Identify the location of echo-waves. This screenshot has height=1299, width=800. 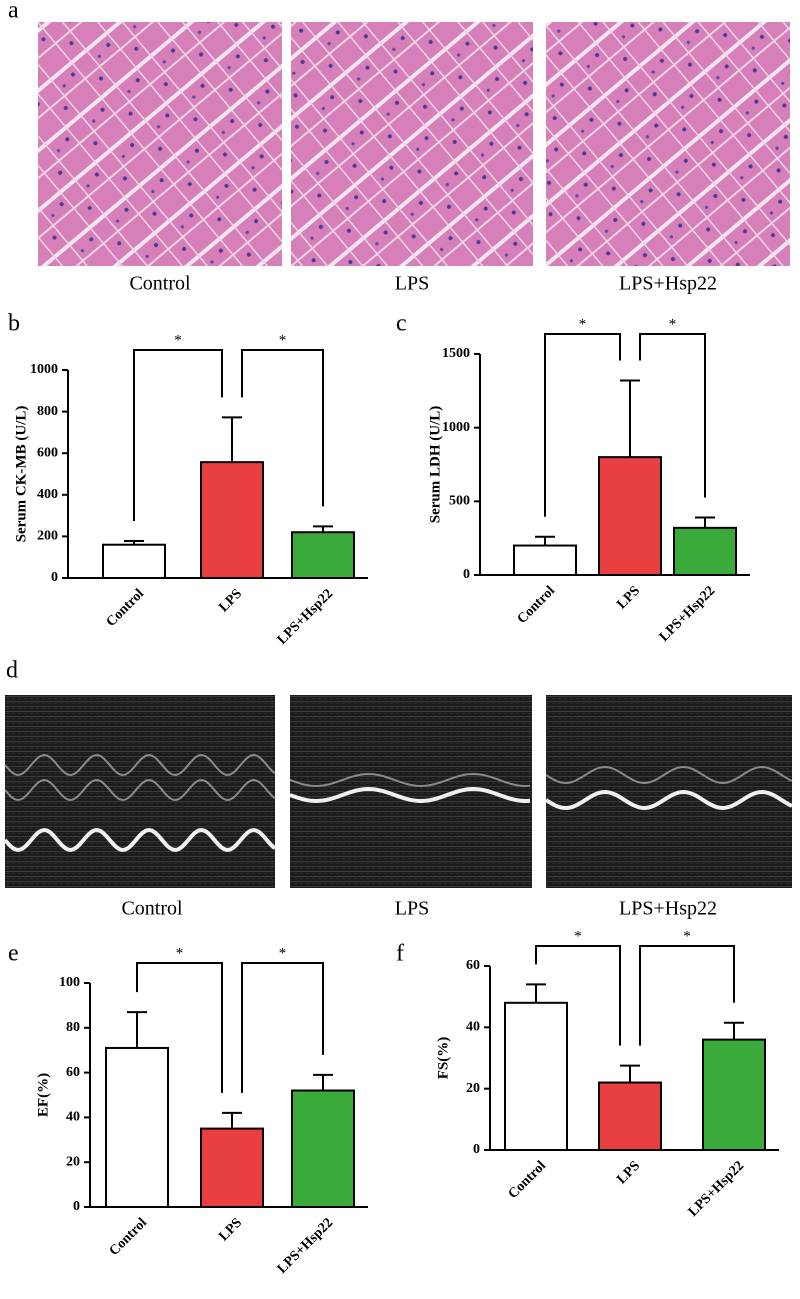
(398, 803).